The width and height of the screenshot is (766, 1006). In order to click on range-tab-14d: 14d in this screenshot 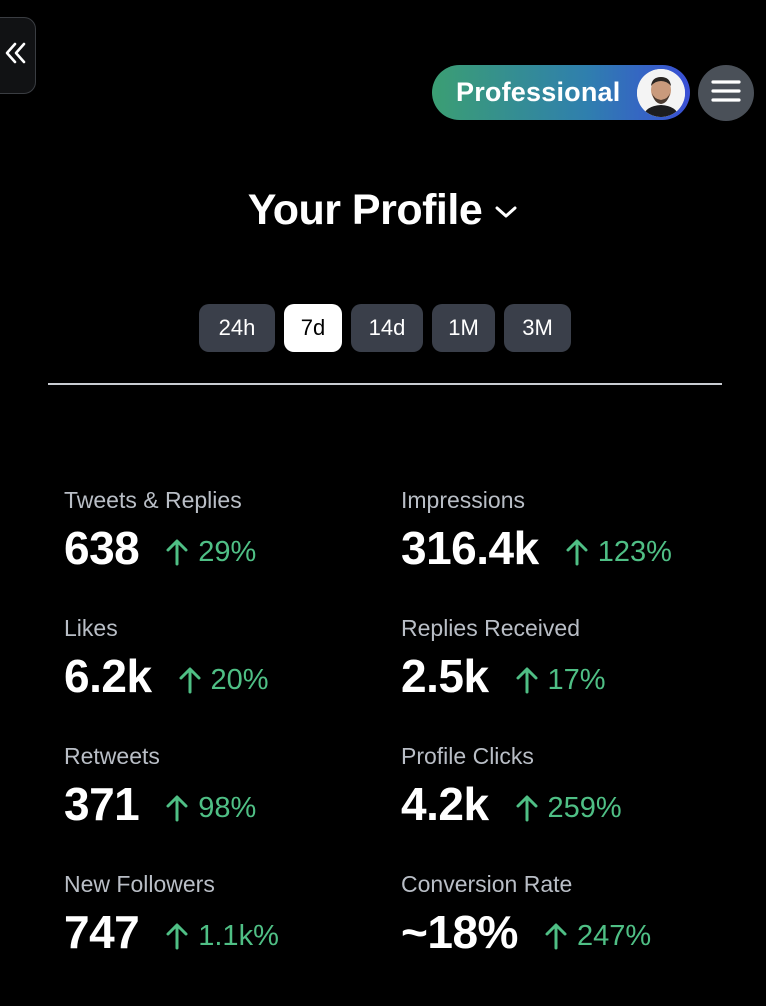, I will do `click(387, 328)`.